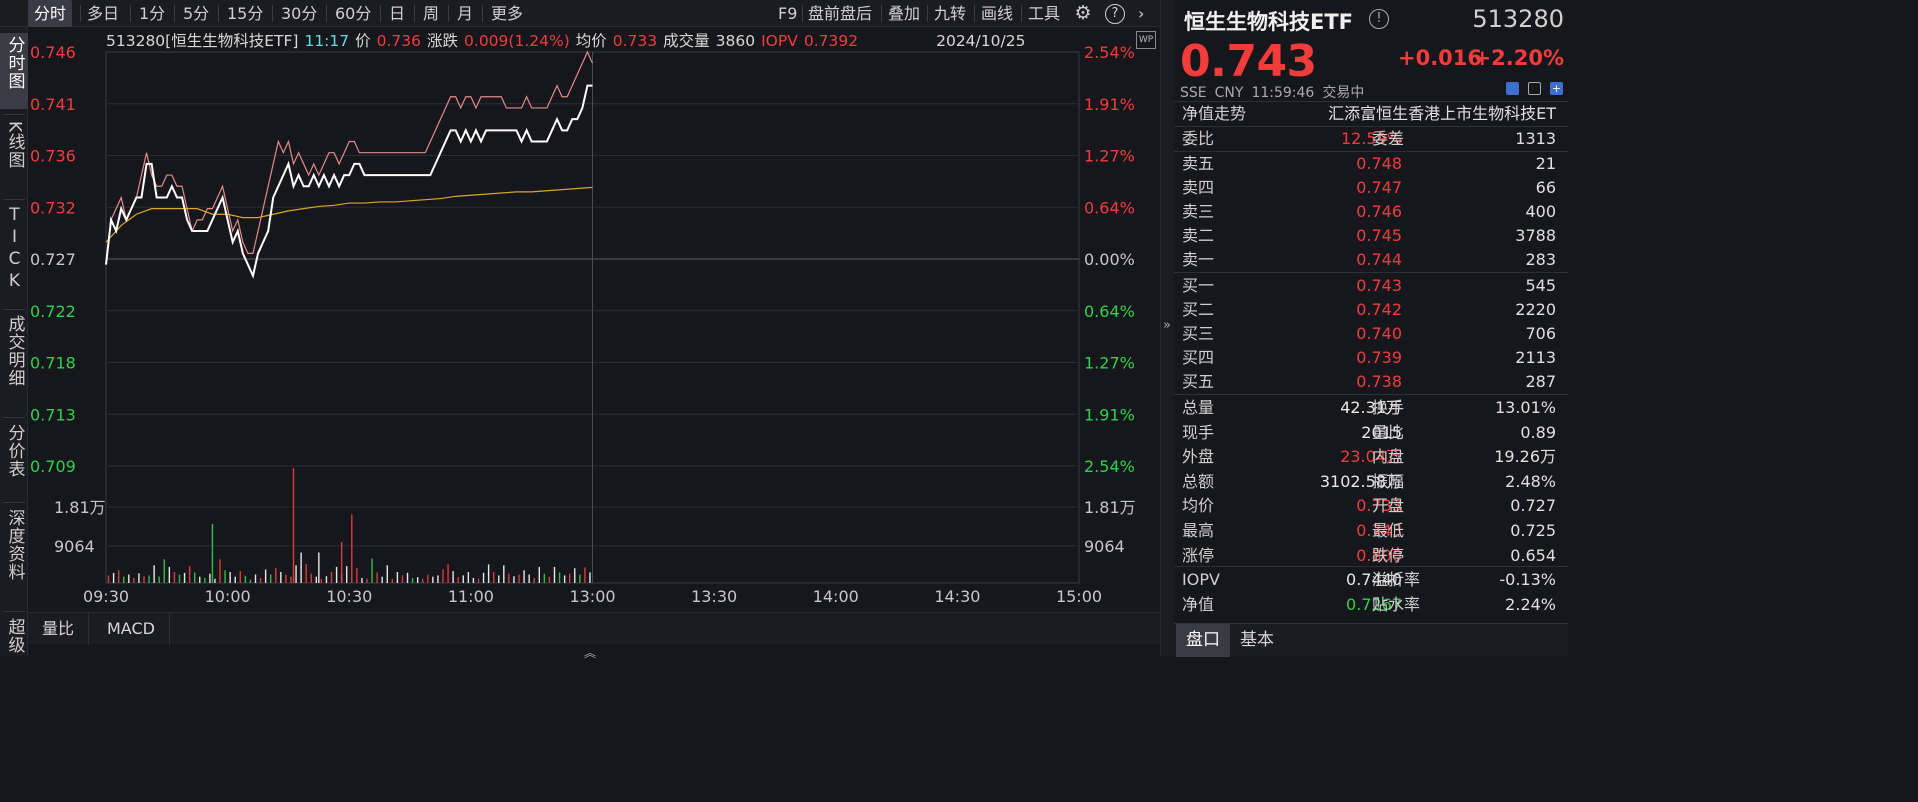 The image size is (1918, 802). Describe the element at coordinates (1388, 457) in the screenshot. I see `stat-label: 内盘` at that location.